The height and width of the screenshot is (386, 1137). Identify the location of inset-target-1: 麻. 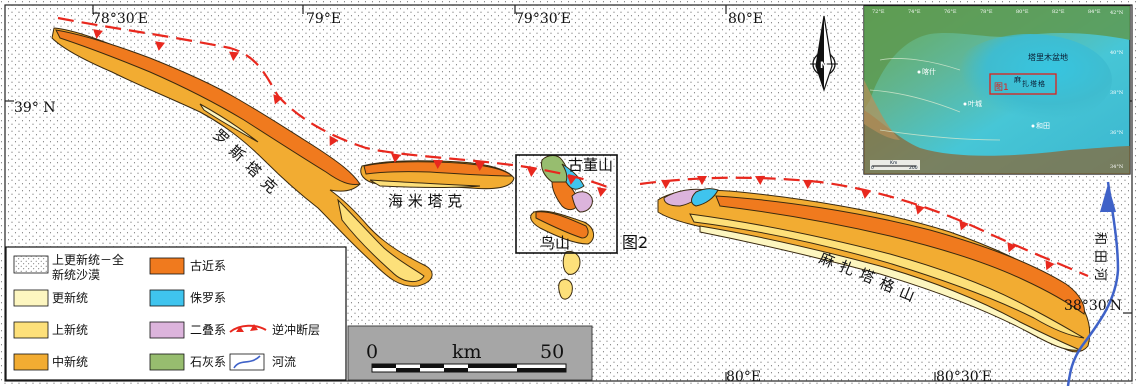
(1017, 79).